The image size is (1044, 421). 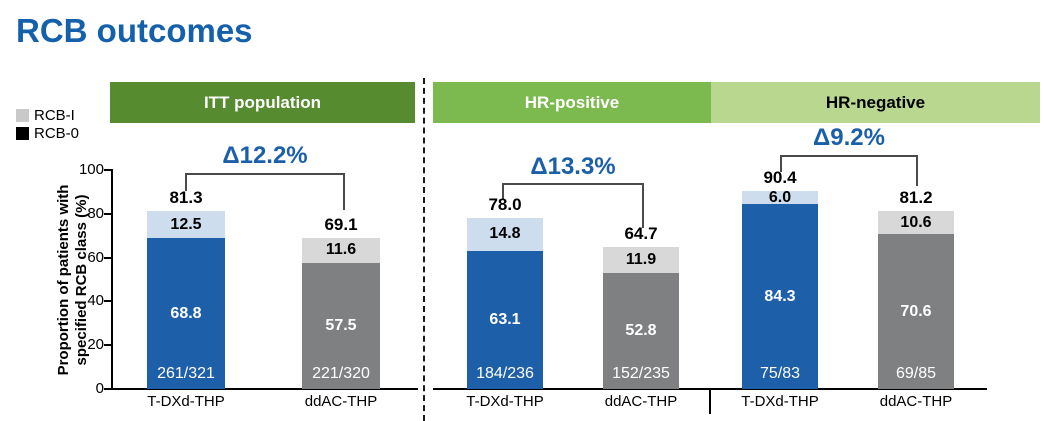 I want to click on bar-segment-rcb0: 57.5 221/320, so click(x=341, y=326).